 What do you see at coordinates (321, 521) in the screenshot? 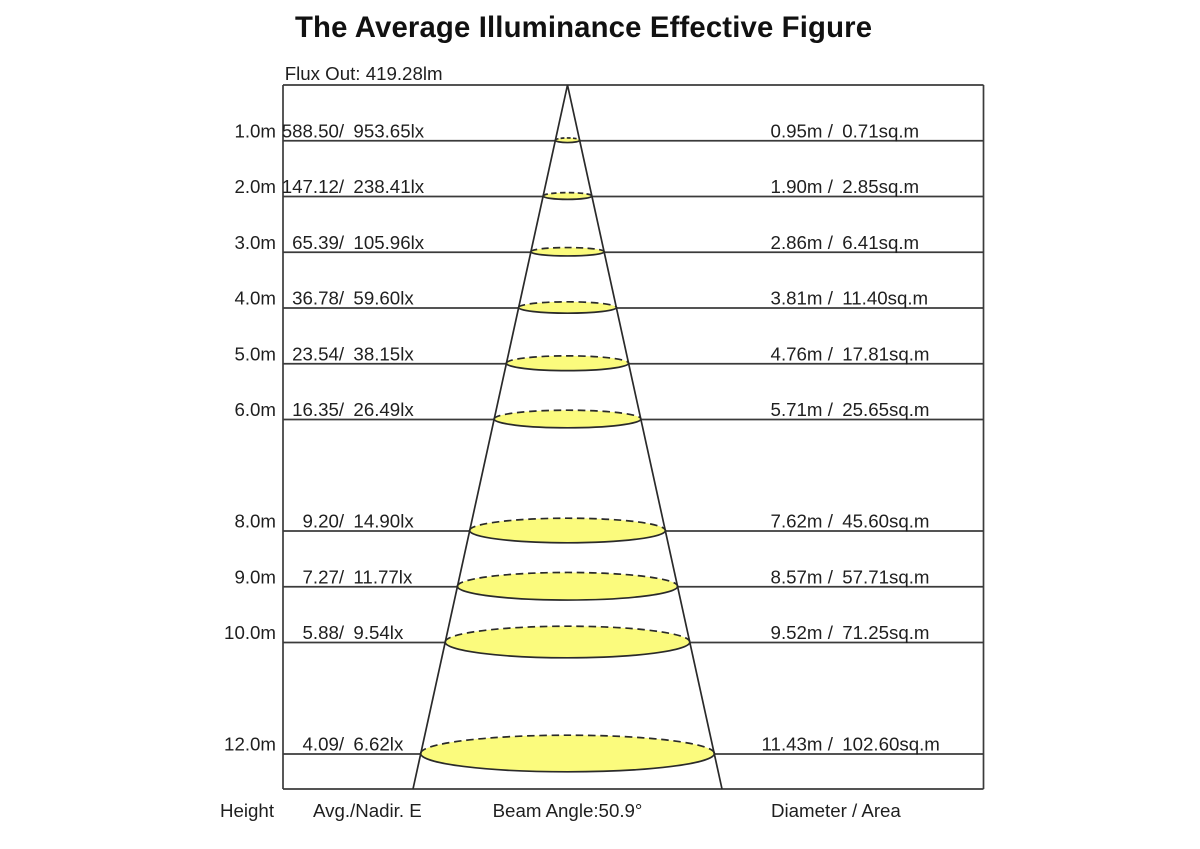
I see `svg-text: 9.20` at bounding box center [321, 521].